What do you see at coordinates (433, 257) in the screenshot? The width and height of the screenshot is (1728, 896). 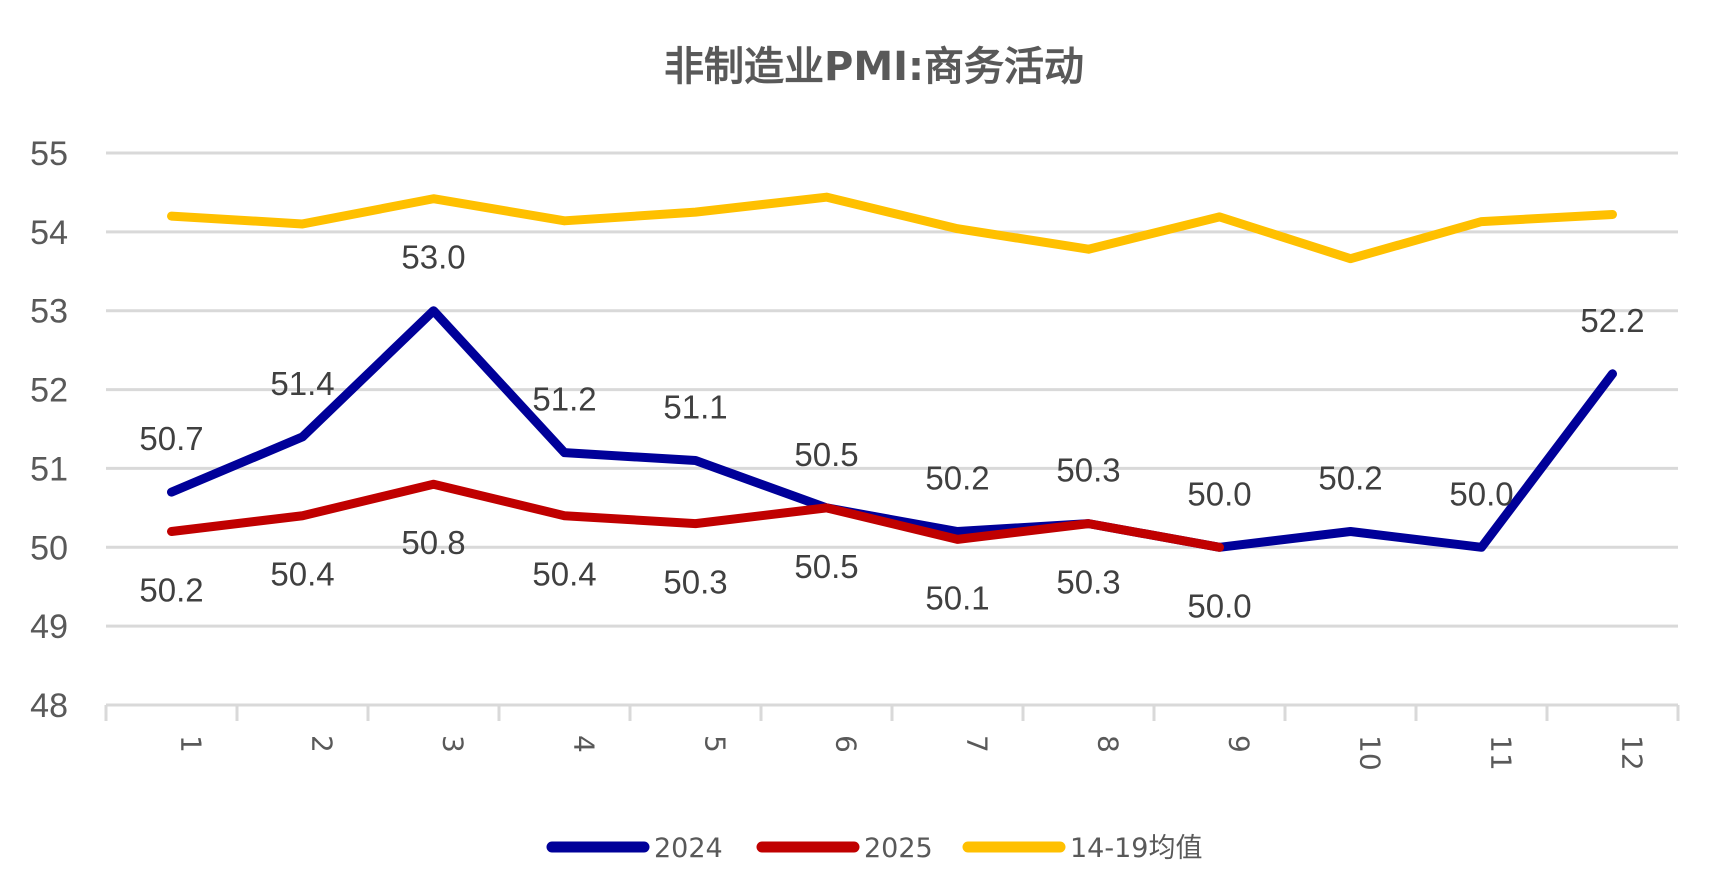 I see `data-label: 53.0` at bounding box center [433, 257].